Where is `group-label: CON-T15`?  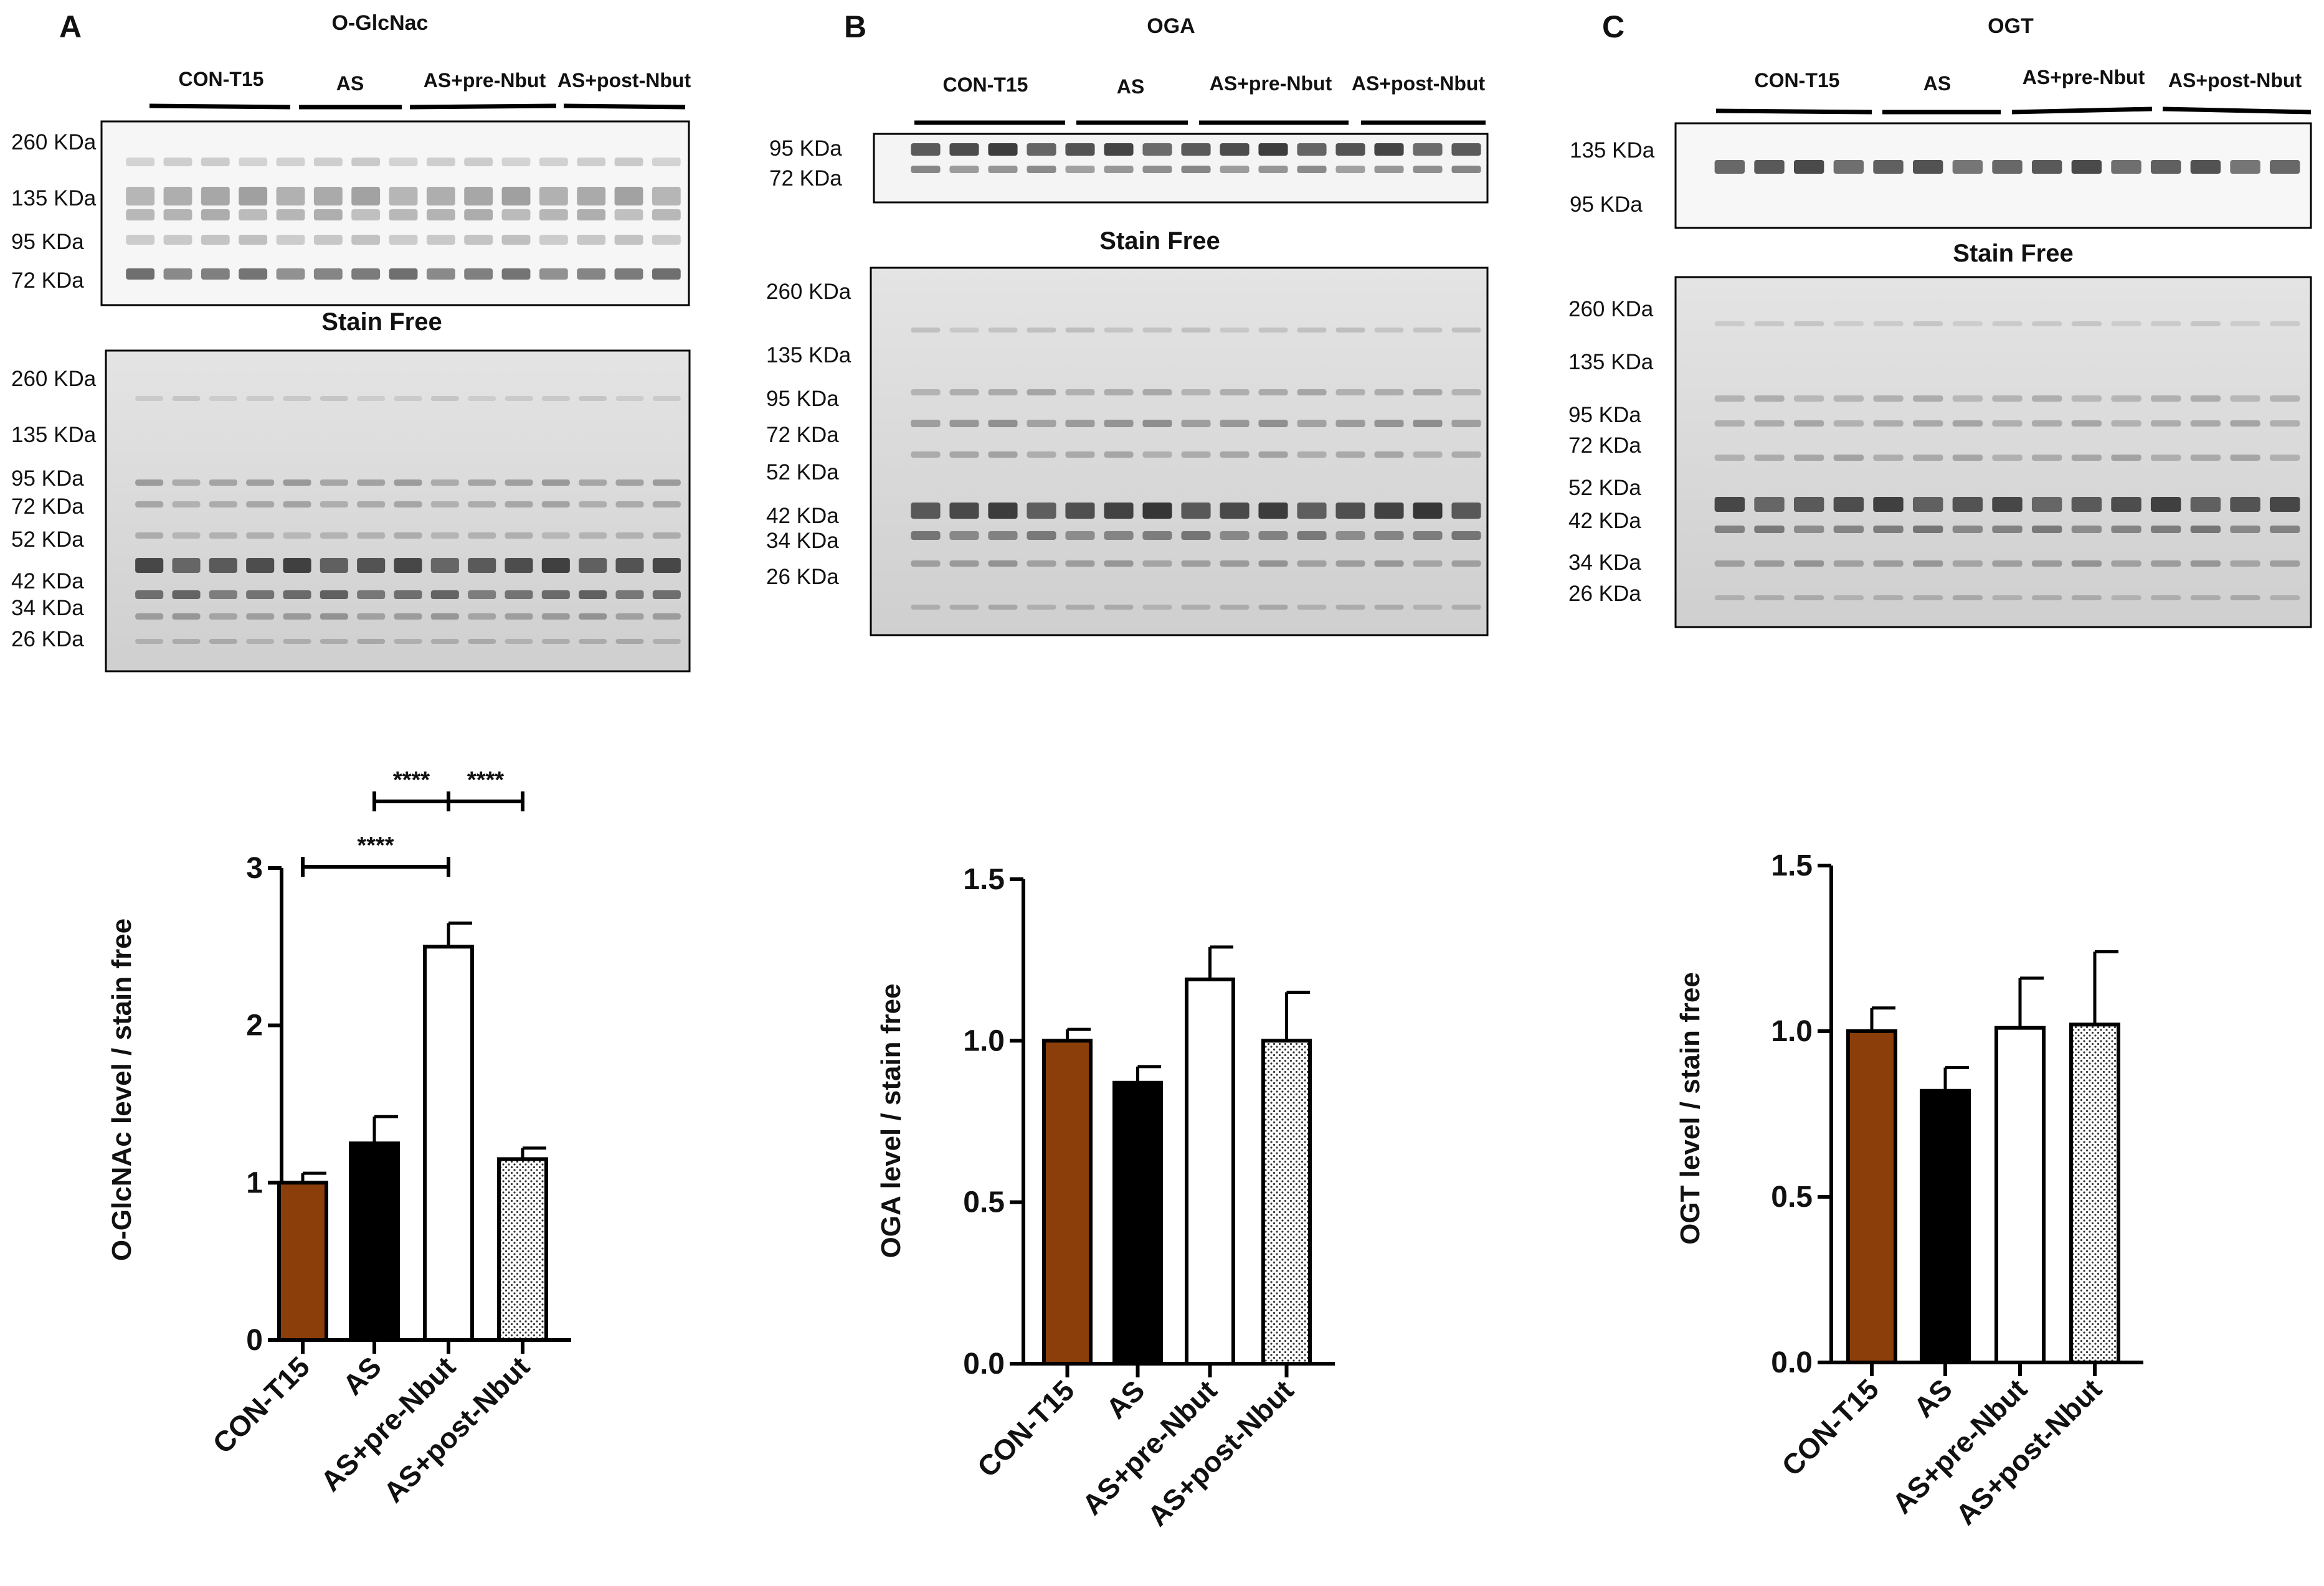 group-label: CON-T15 is located at coordinates (221, 79).